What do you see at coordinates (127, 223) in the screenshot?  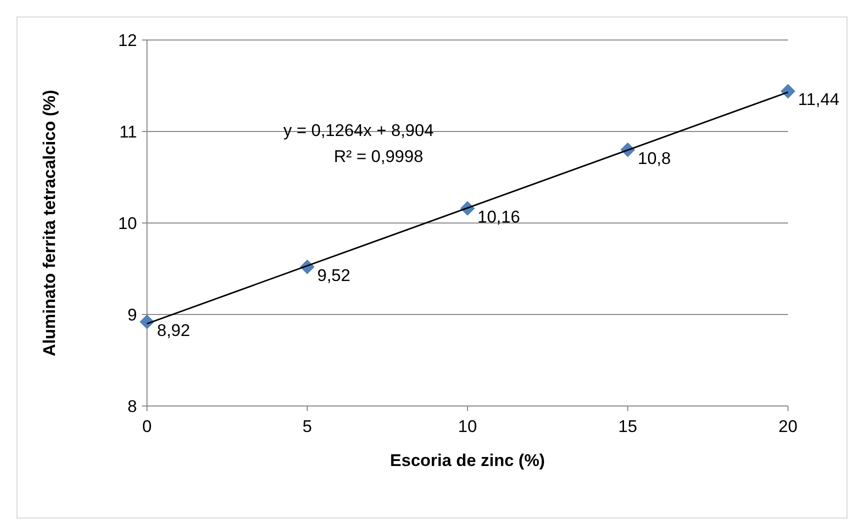 I see `y-tick-label: 10` at bounding box center [127, 223].